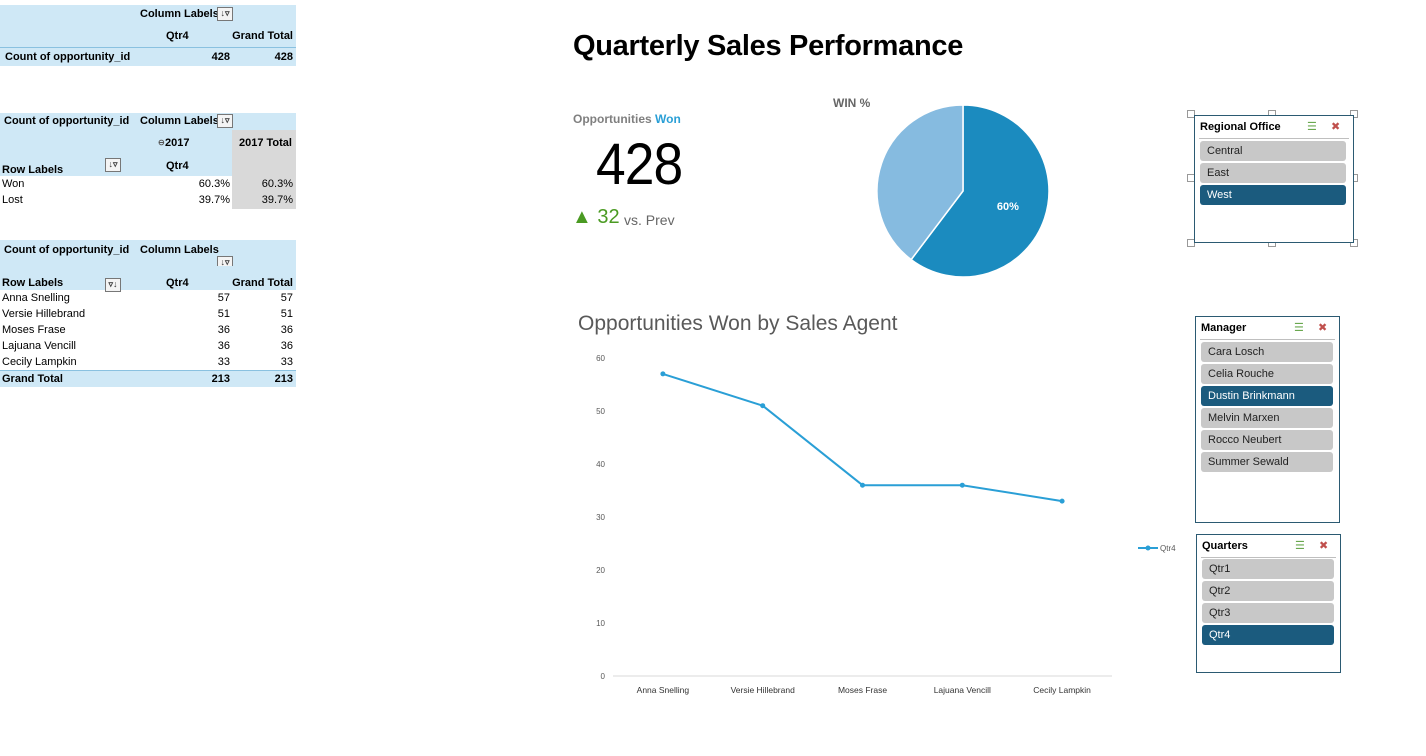 The image size is (1426, 756). Describe the element at coordinates (980, 191) in the screenshot. I see `pie-slice-won` at that location.